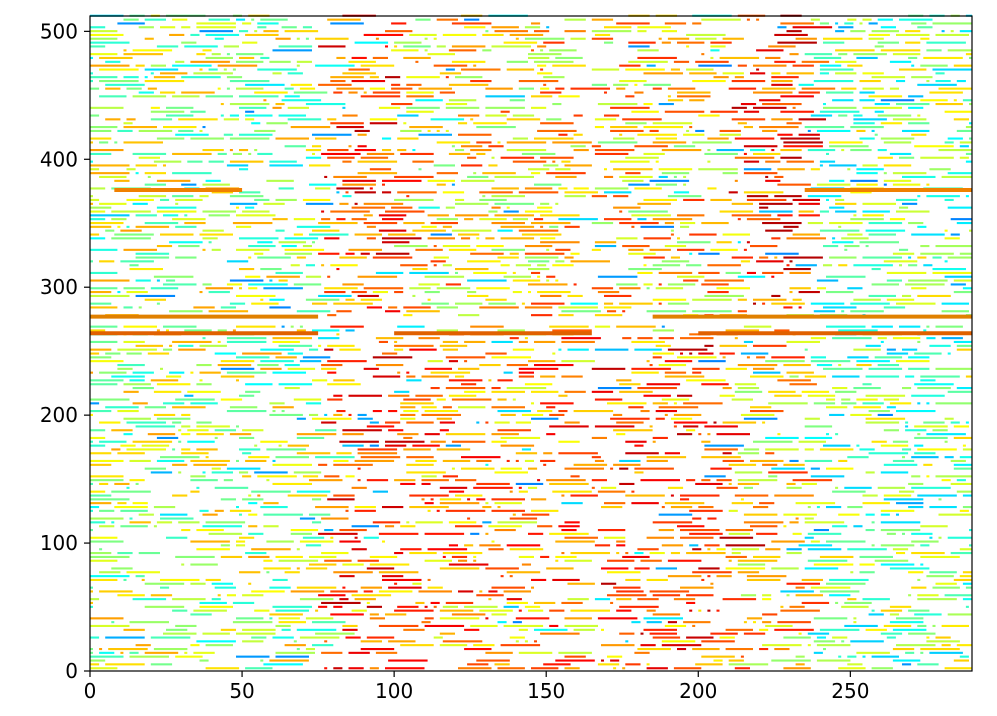  Describe the element at coordinates (59, 543) in the screenshot. I see `y-tick-label: 100` at that location.